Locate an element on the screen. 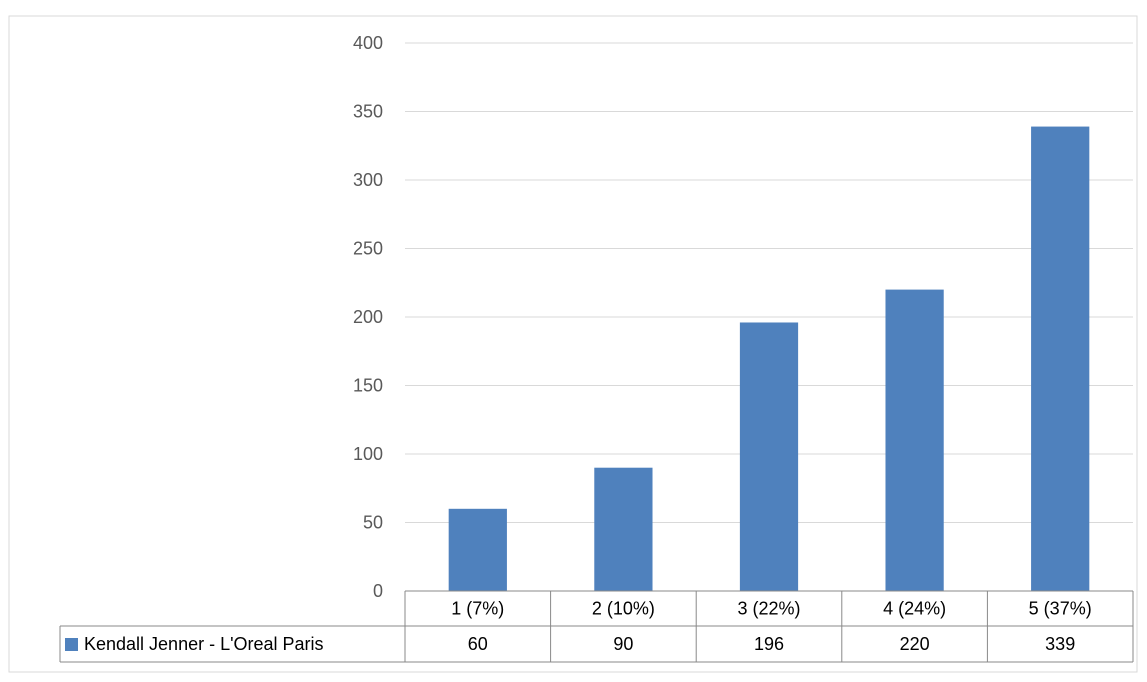 This screenshot has height=682, width=1147. y-tick-label: 150 is located at coordinates (368, 386).